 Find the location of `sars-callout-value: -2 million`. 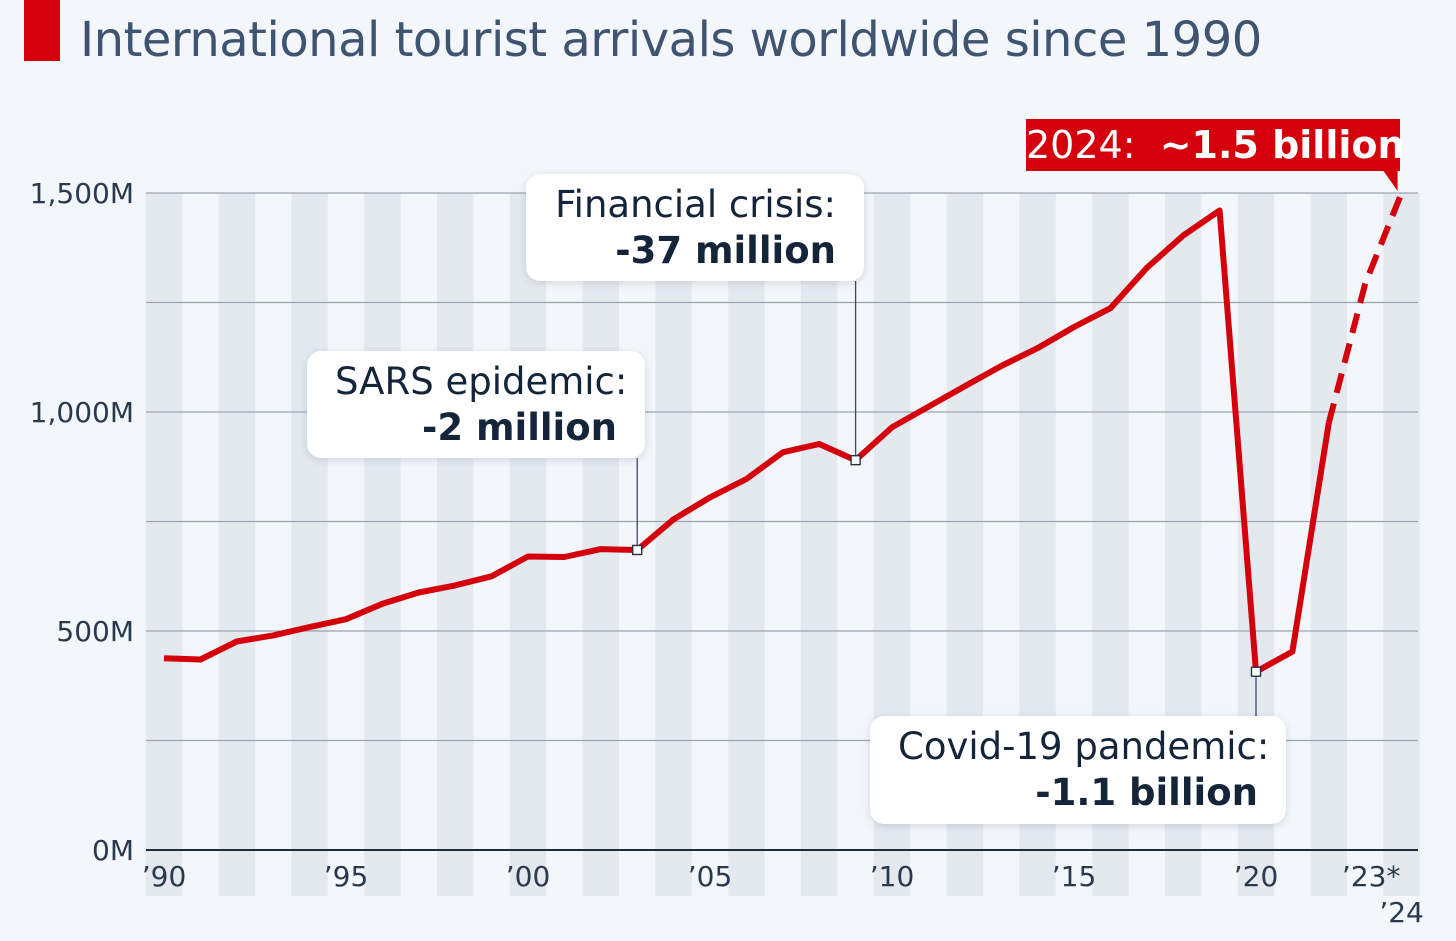

sars-callout-value: -2 million is located at coordinates (519, 427).